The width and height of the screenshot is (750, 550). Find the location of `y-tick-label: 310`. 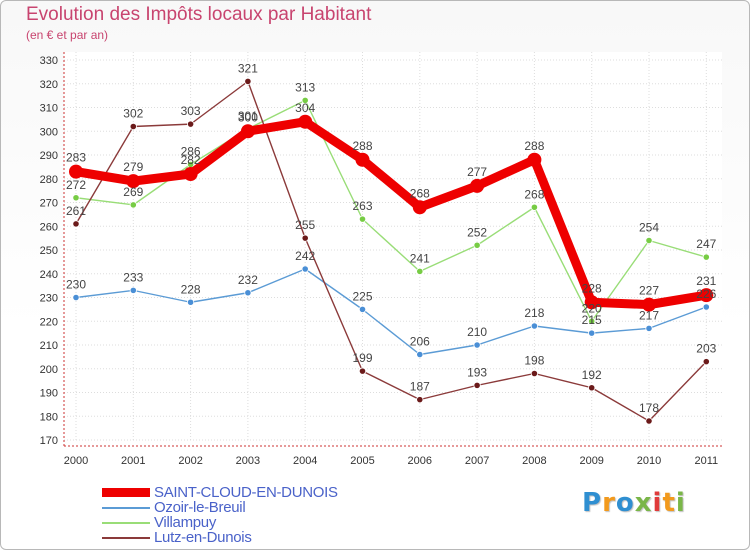

y-tick-label: 310 is located at coordinates (49, 109).